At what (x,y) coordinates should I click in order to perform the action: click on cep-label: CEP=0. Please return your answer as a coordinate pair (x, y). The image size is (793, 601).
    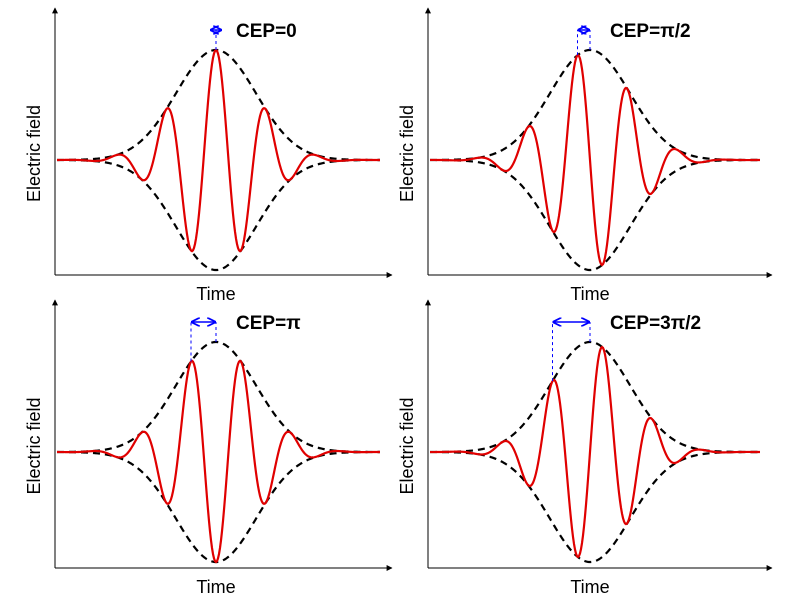
    Looking at the image, I should click on (266, 31).